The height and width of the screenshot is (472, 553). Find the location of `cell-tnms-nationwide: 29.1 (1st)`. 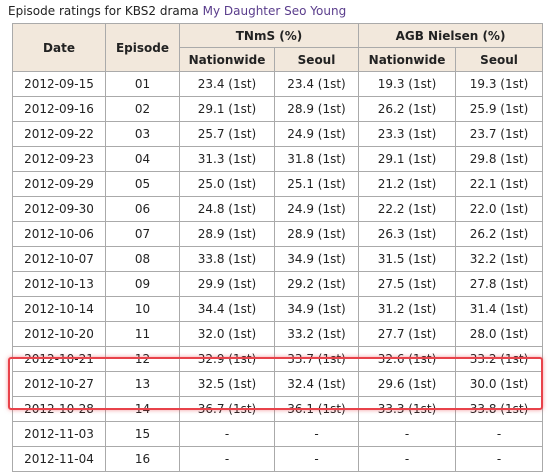

cell-tnms-nationwide: 29.1 (1st) is located at coordinates (227, 109).